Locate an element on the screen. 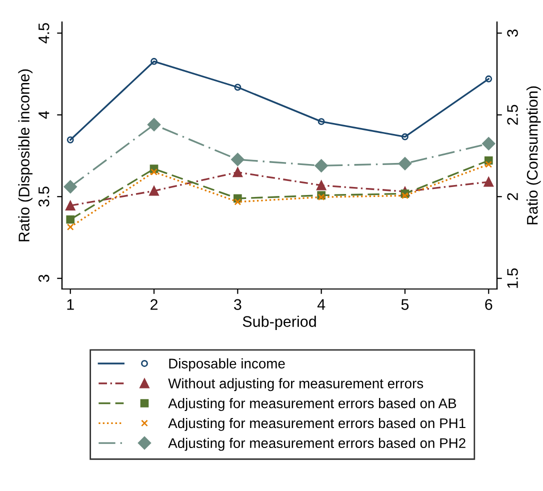 The image size is (543, 491). y2-tick-label: 3 is located at coordinates (512, 33).